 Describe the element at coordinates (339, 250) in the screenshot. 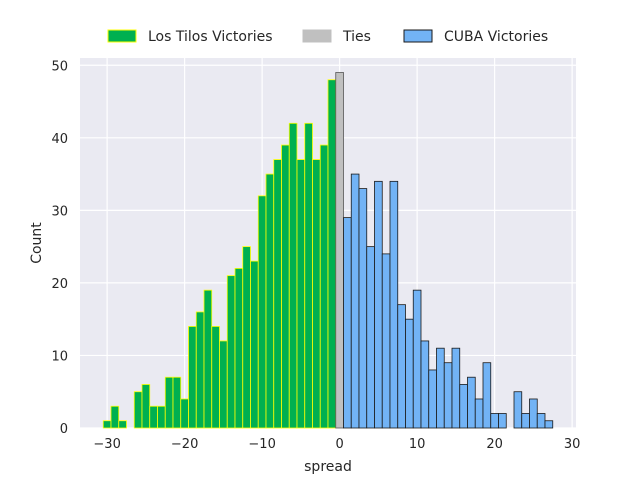

I see `ties-bar` at that location.